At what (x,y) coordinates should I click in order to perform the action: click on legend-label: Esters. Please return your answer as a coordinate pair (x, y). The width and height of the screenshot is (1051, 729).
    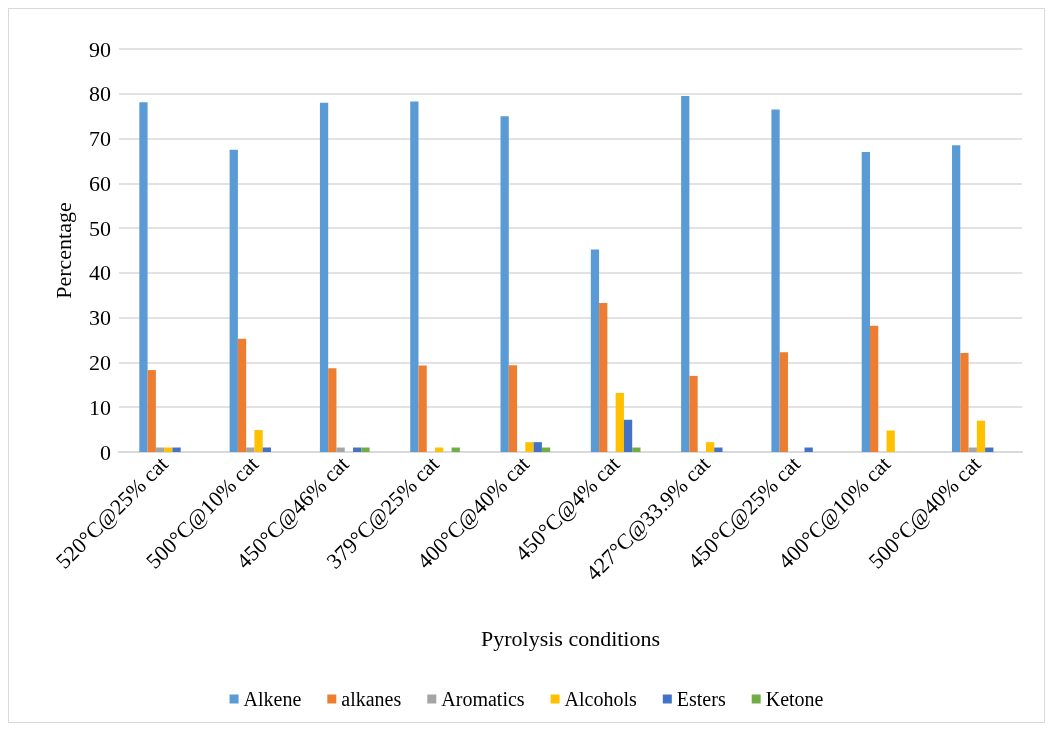
    Looking at the image, I should click on (701, 699).